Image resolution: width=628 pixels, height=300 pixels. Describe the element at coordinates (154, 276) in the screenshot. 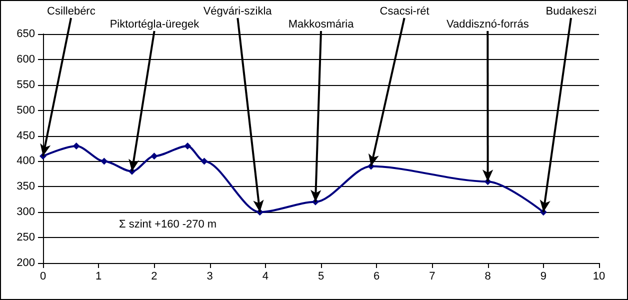

I see `x-tick-label: 2` at that location.